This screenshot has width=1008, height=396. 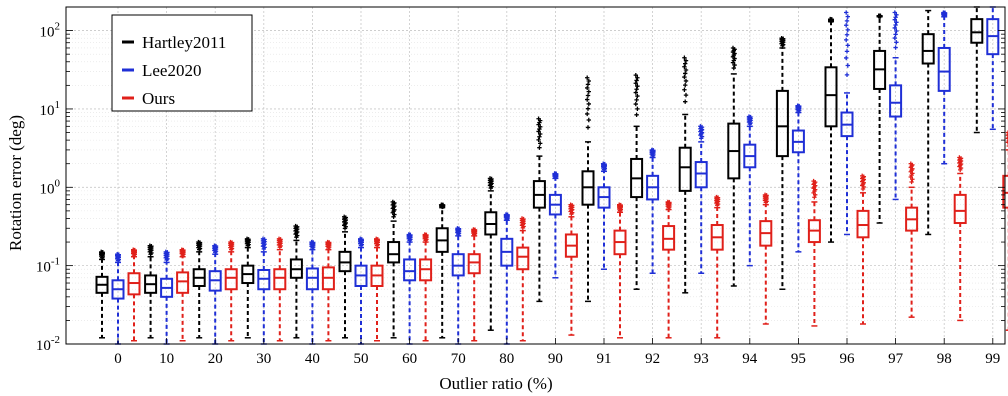 I want to click on x-tick-label: 92, so click(x=652, y=359).